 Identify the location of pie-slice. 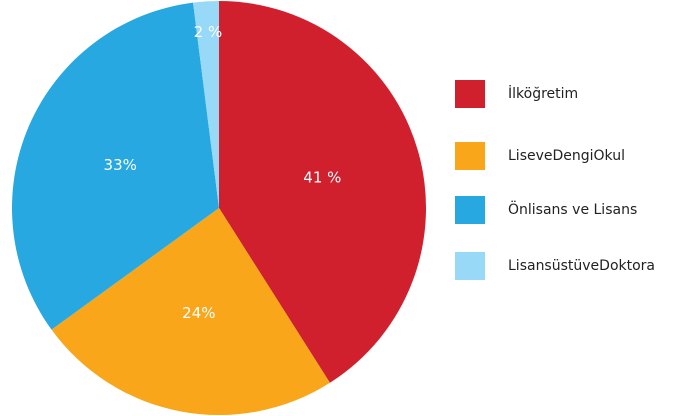
(206, 104).